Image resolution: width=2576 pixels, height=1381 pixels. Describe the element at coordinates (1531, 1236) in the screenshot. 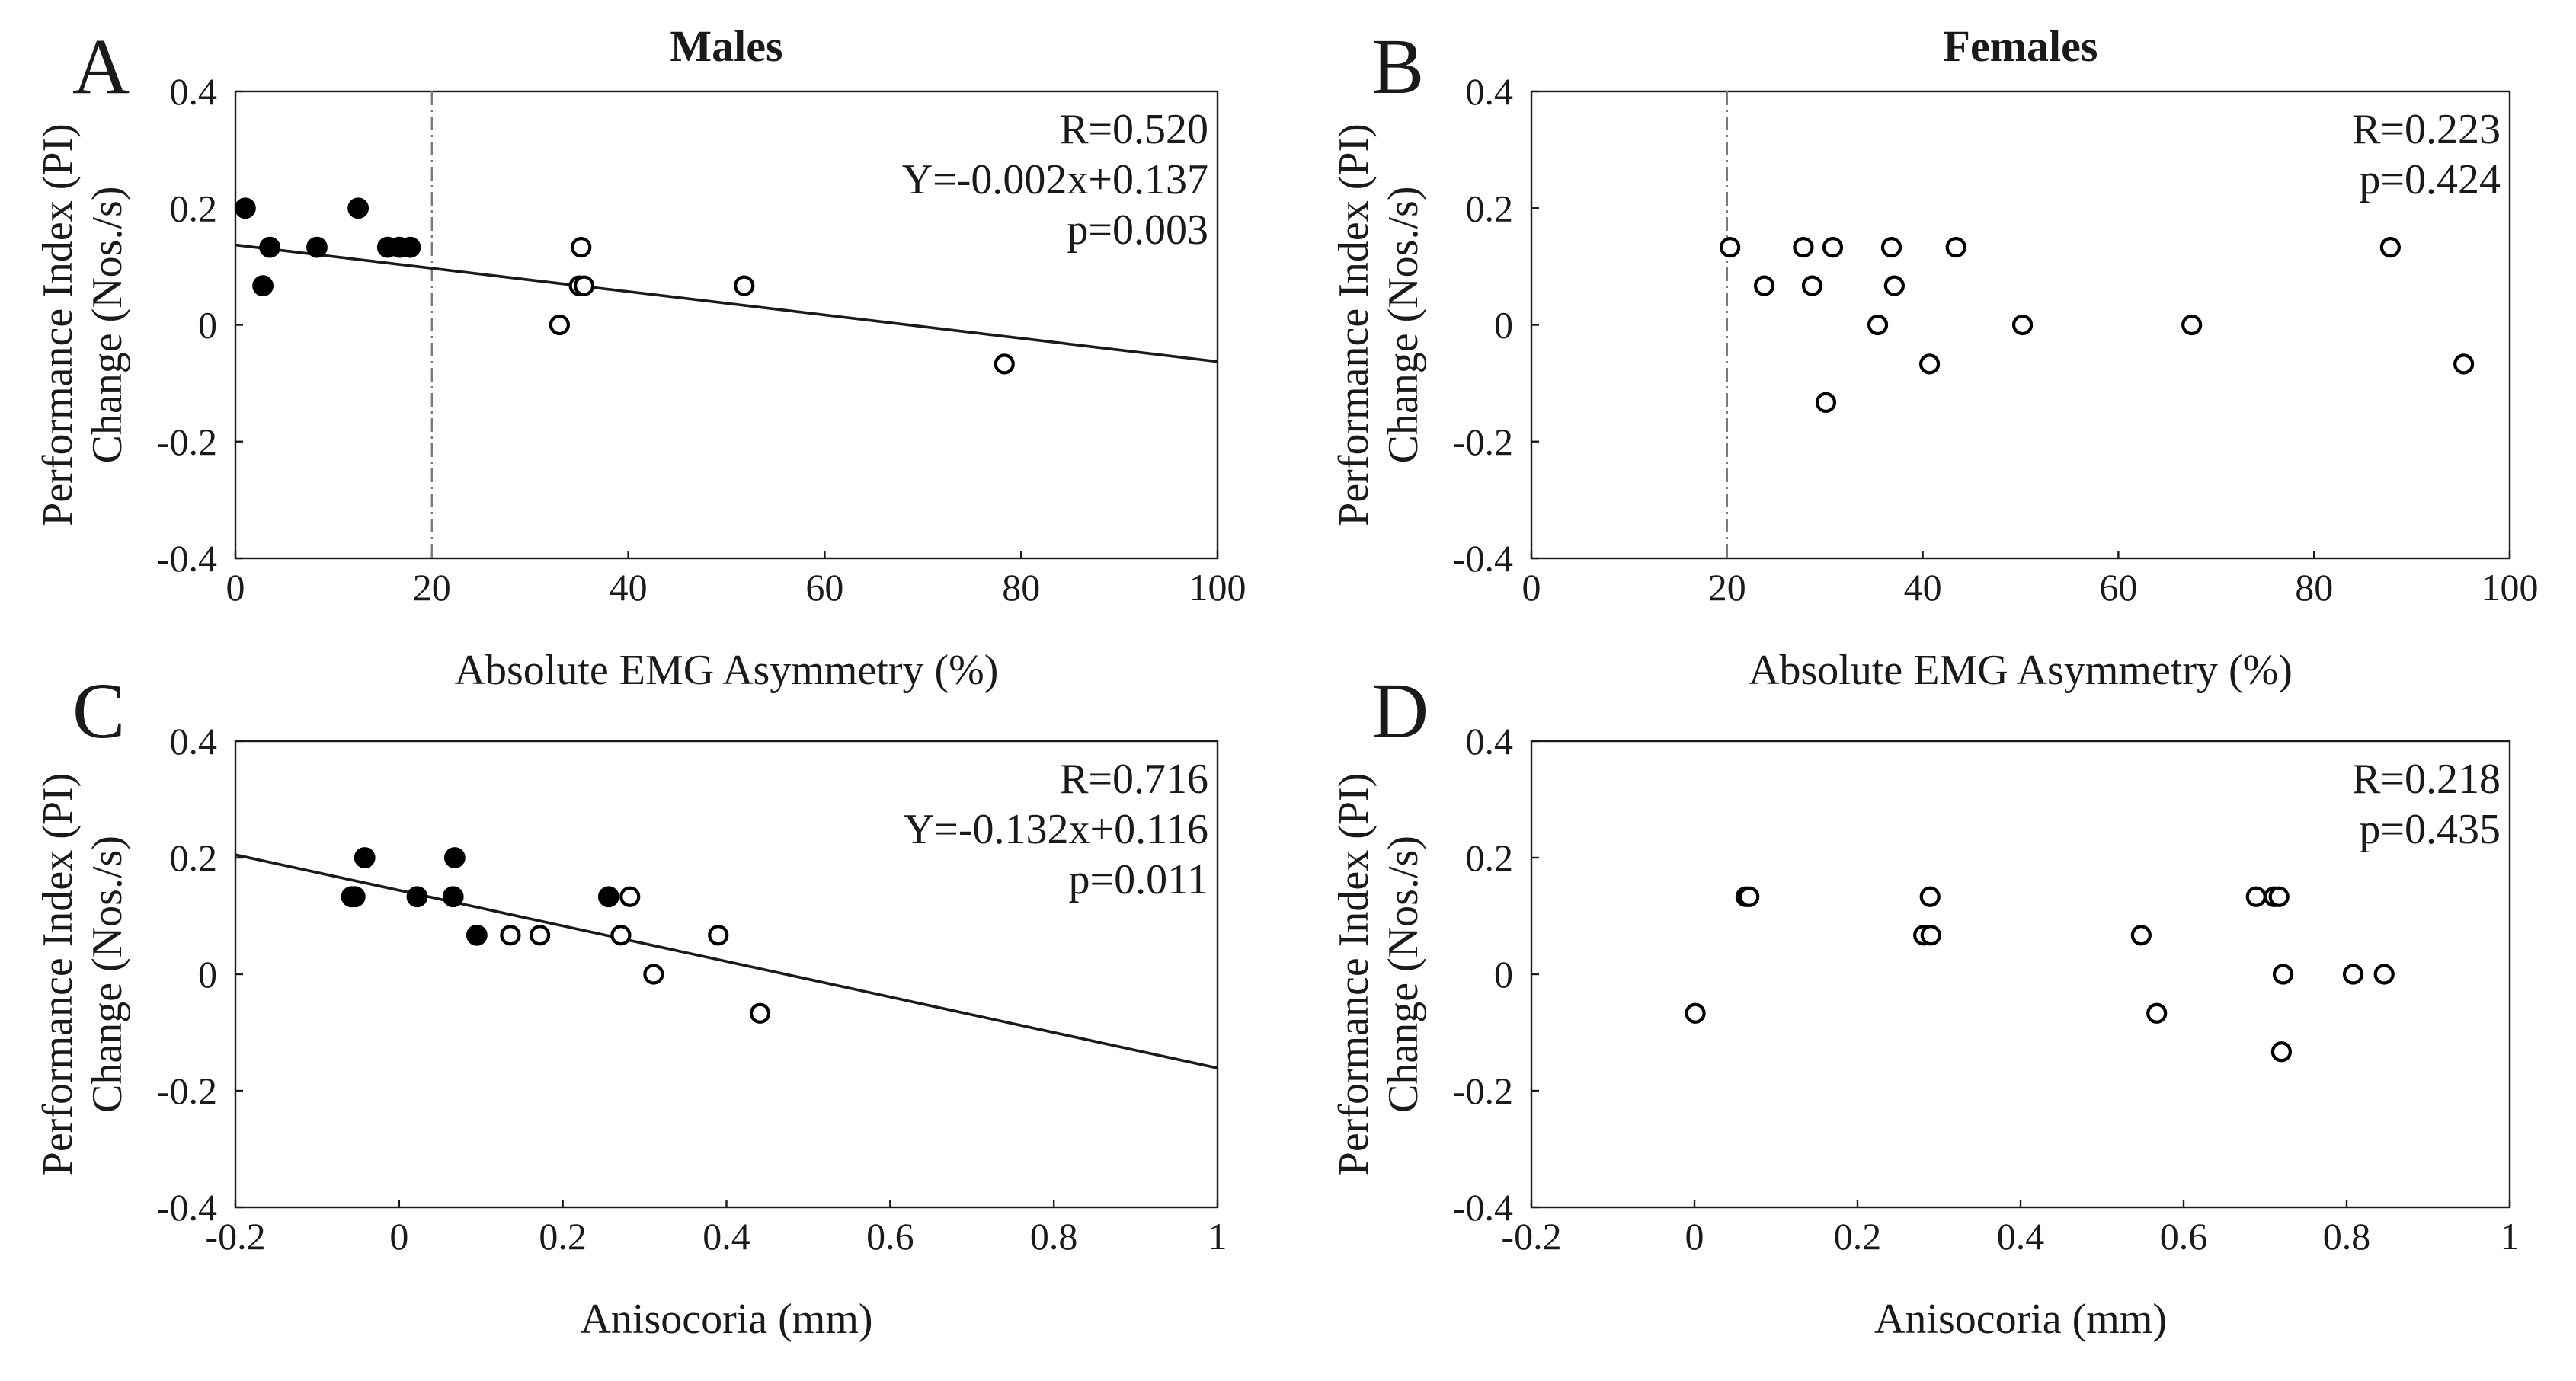

I see `panel-d-xtick-label: -0.2` at that location.